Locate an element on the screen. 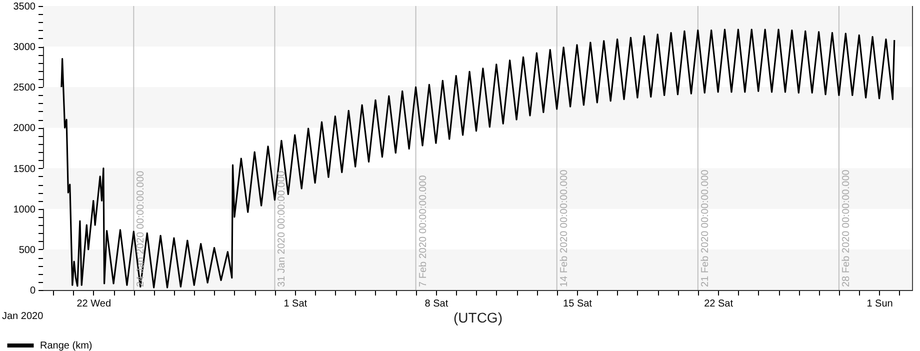 Image resolution: width=920 pixels, height=351 pixels. ref-line-label: 28 Feb 2020 00:00:00.000 is located at coordinates (846, 228).